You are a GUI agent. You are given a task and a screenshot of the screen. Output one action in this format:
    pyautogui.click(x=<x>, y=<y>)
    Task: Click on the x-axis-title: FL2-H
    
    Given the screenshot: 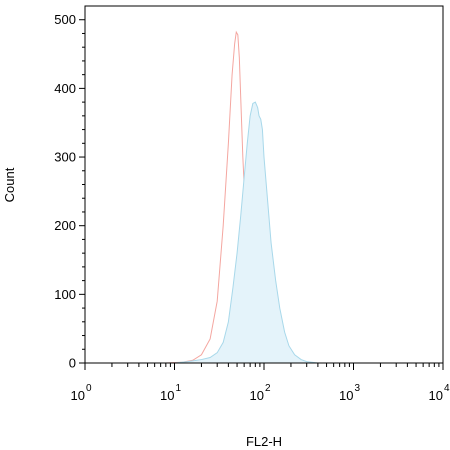 What is the action you would take?
    pyautogui.click(x=264, y=441)
    